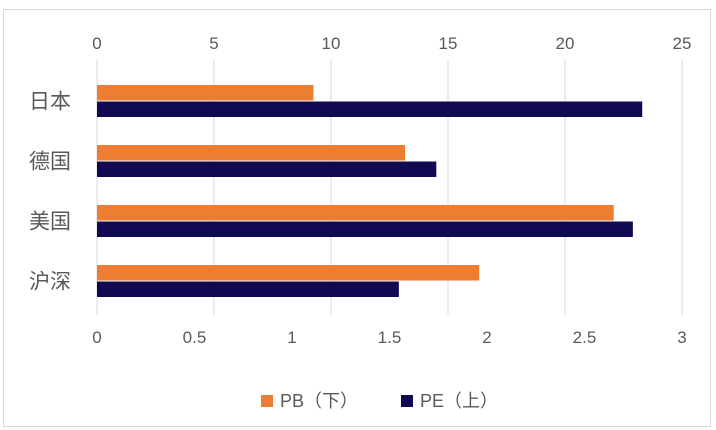 This screenshot has width=716, height=430. What do you see at coordinates (681, 337) in the screenshot?
I see `bottom-axis-tick-label: 3` at bounding box center [681, 337].